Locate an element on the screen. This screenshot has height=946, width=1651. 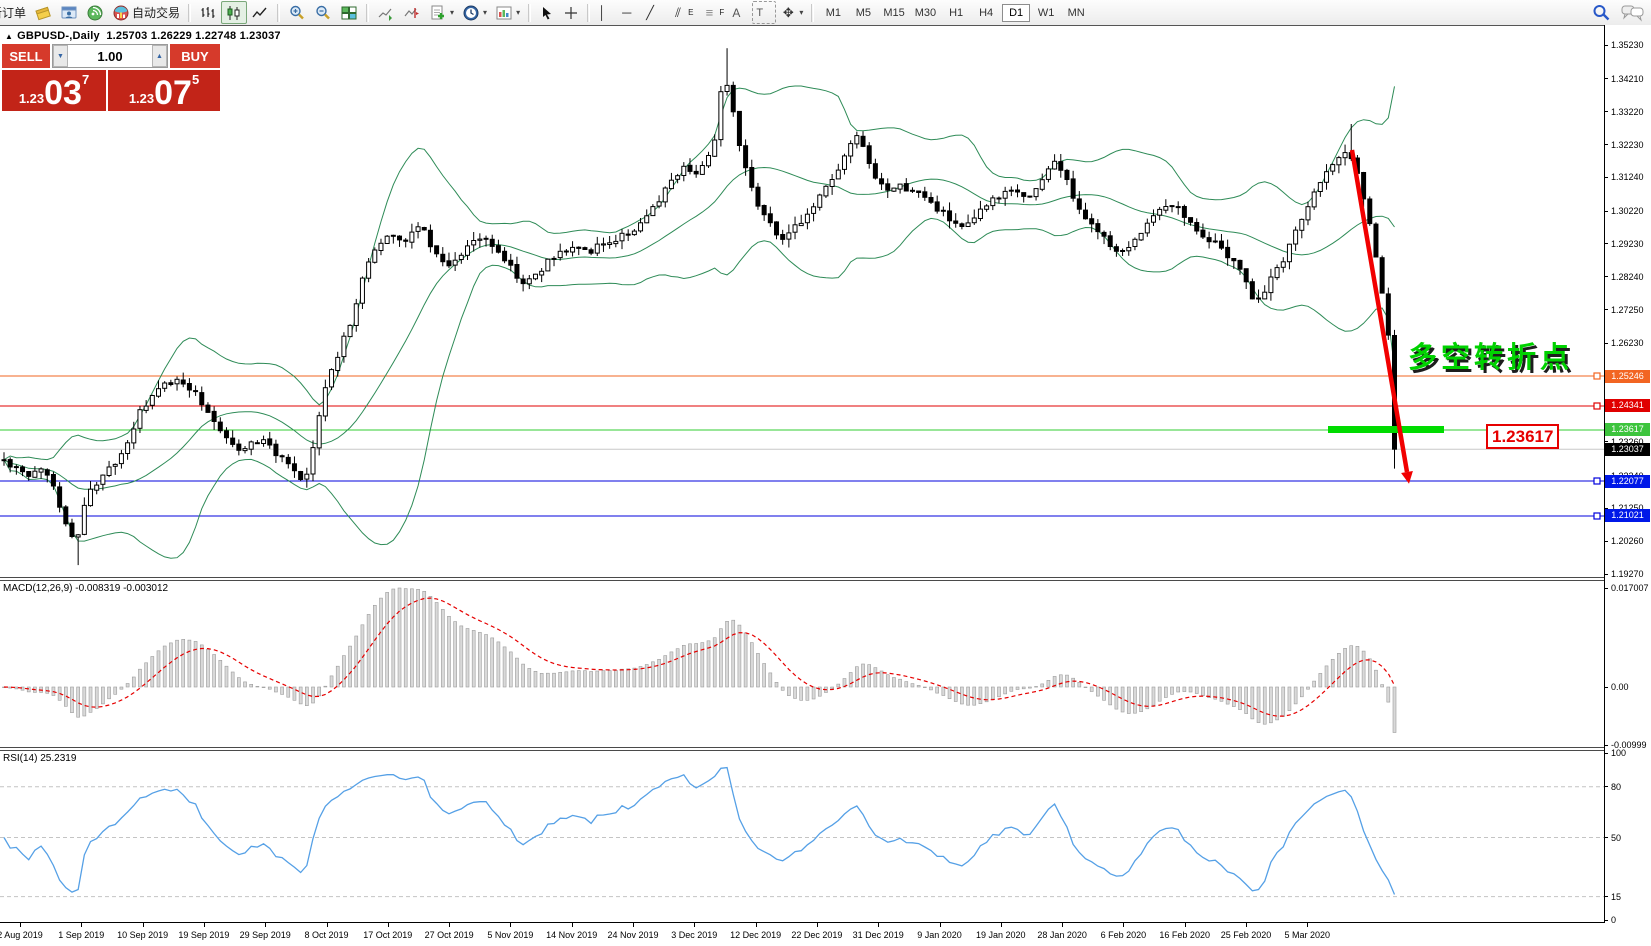
chart-shift-button is located at coordinates (412, 12).